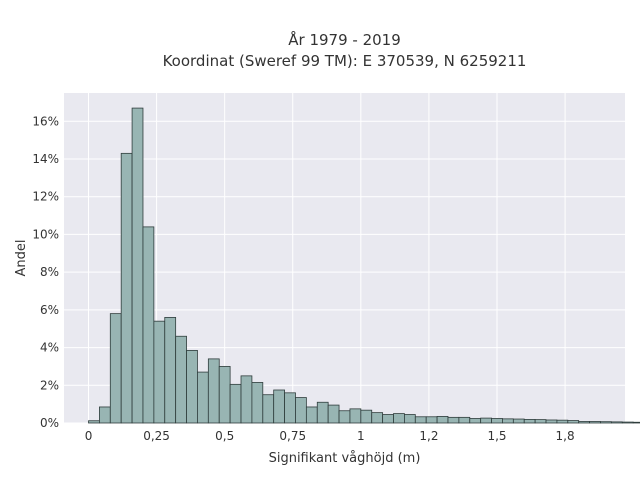 The image size is (640, 484). Describe the element at coordinates (49, 272) in the screenshot. I see `y-tick-label: 8%` at that location.